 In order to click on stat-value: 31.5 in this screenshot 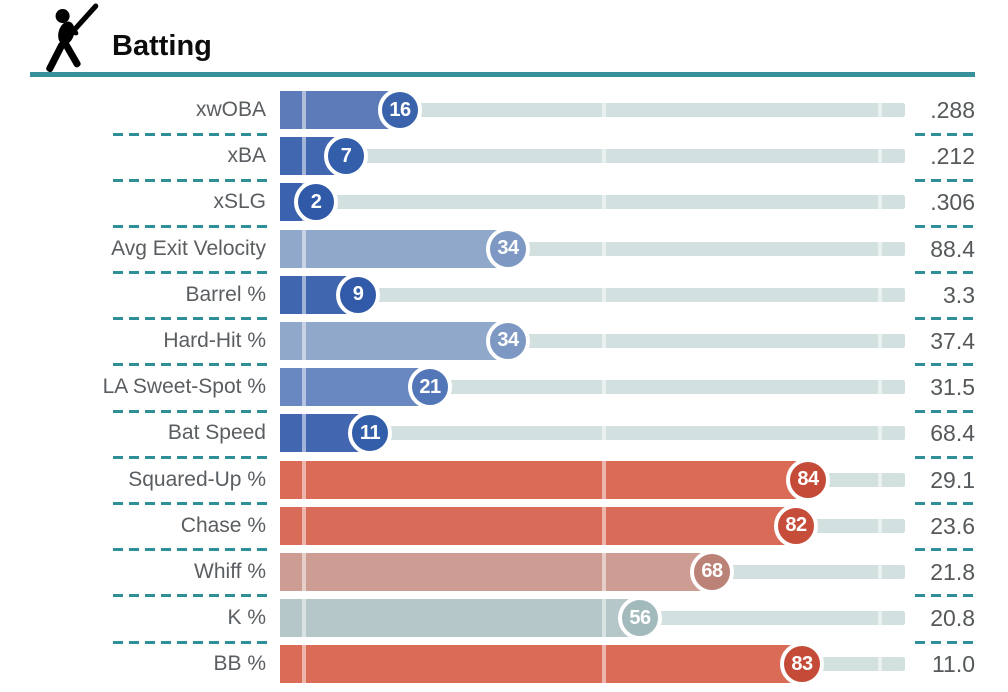, I will do `click(952, 387)`.